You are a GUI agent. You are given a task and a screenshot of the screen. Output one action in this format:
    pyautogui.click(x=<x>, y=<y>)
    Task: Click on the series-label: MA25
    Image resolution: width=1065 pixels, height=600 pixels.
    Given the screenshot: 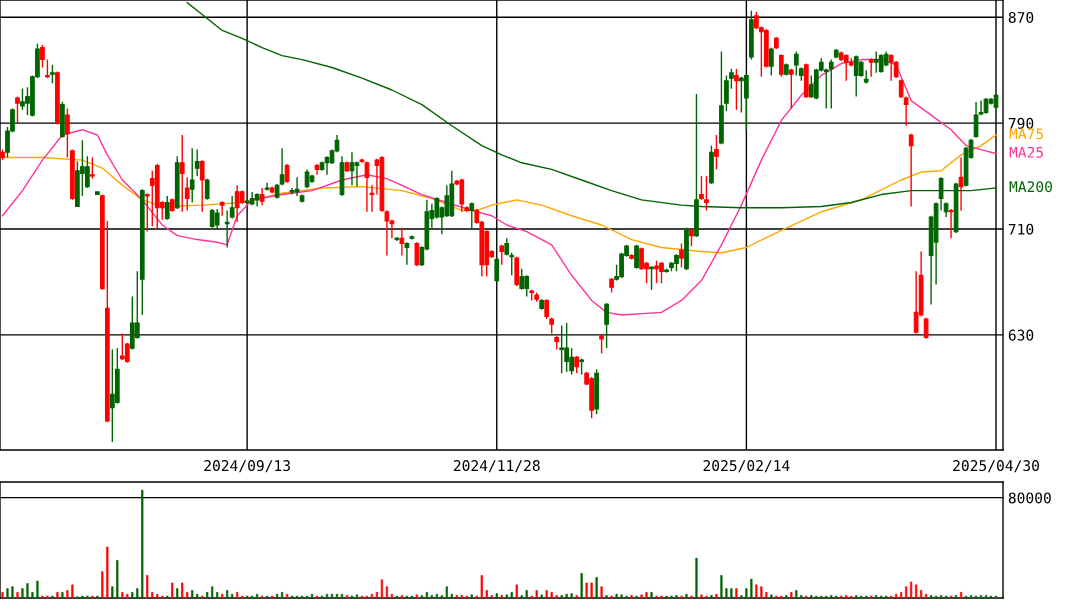 What is the action you would take?
    pyautogui.click(x=1026, y=152)
    